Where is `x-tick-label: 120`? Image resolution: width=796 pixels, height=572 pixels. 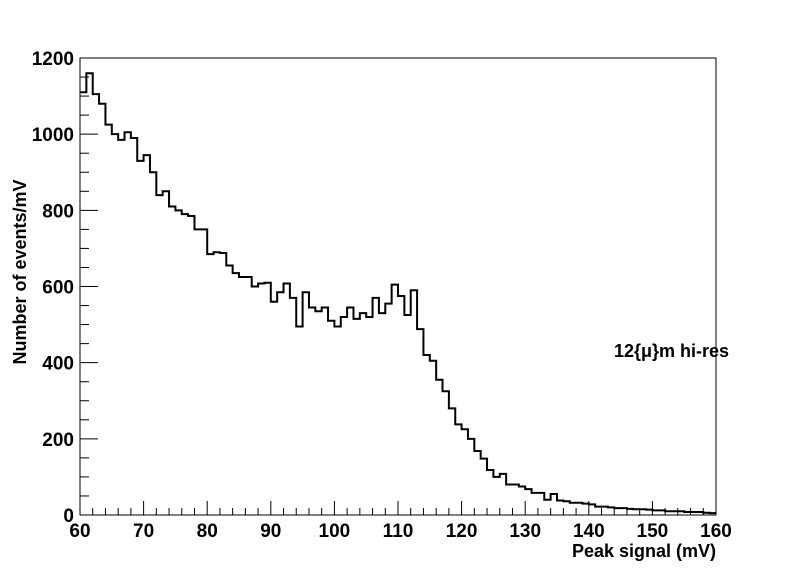
x-tick-label: 120 is located at coordinates (462, 531).